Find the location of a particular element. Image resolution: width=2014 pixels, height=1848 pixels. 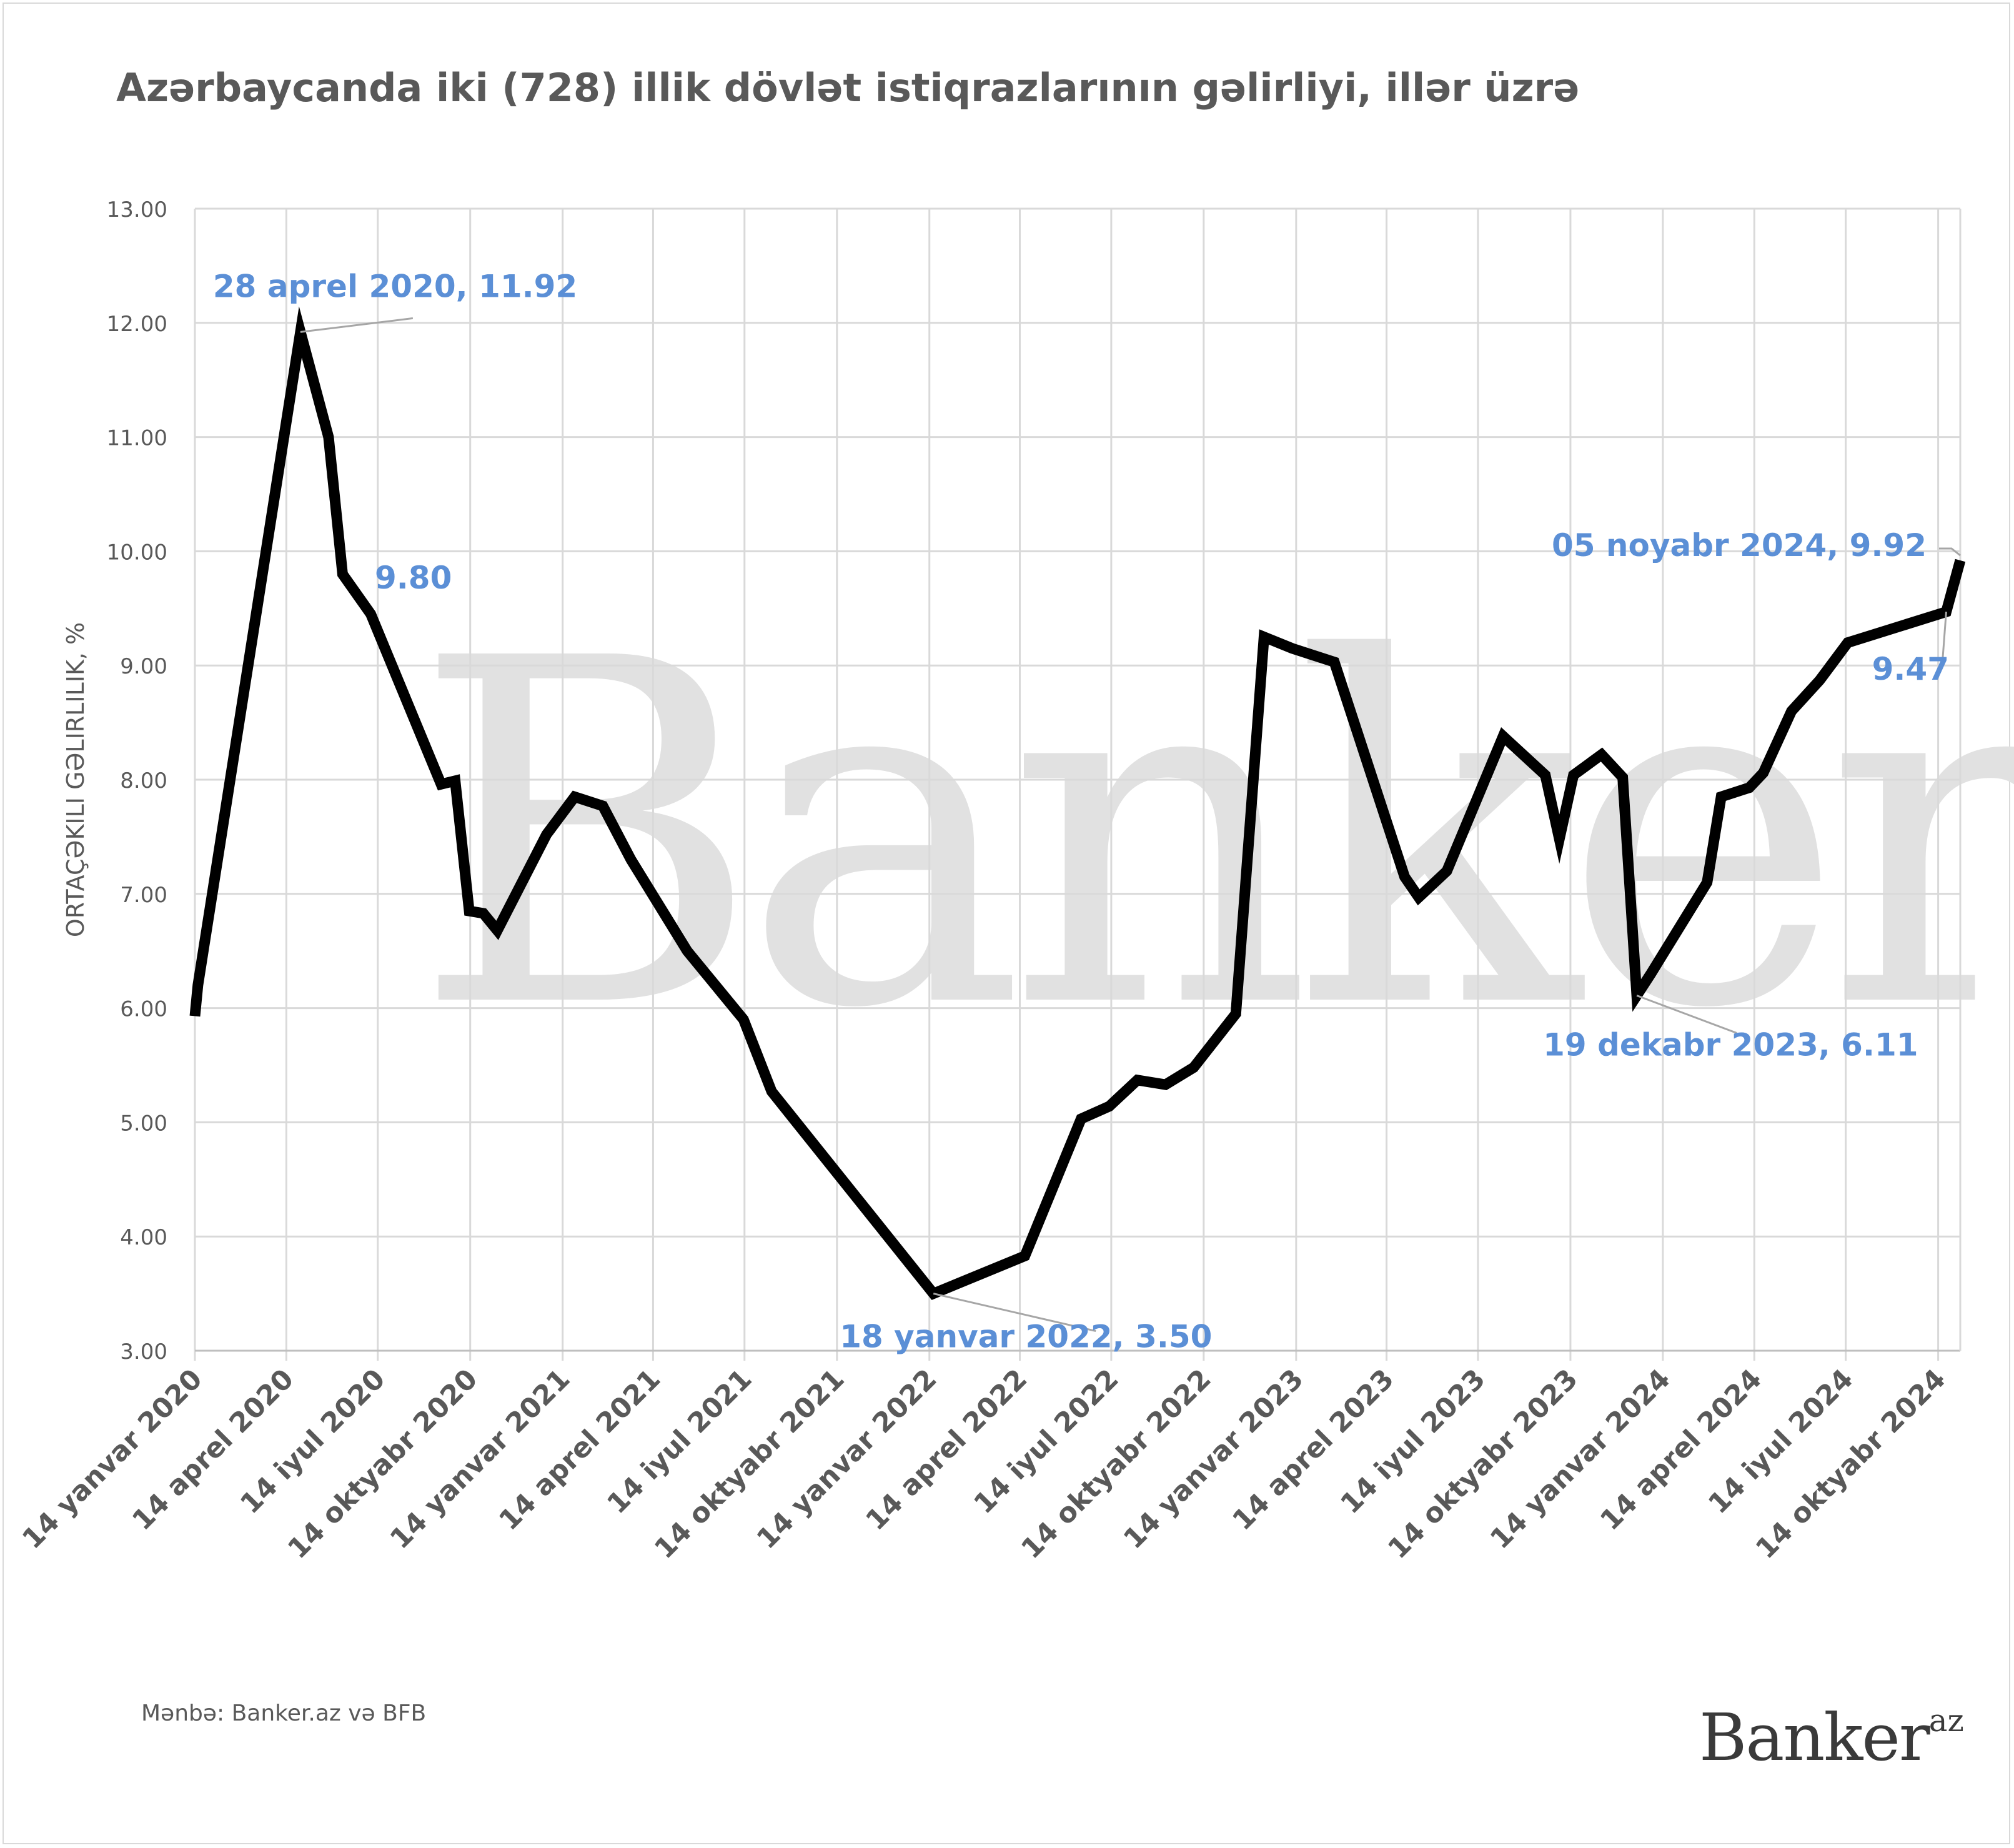

y-tick-label: 11.00 is located at coordinates (137, 439).